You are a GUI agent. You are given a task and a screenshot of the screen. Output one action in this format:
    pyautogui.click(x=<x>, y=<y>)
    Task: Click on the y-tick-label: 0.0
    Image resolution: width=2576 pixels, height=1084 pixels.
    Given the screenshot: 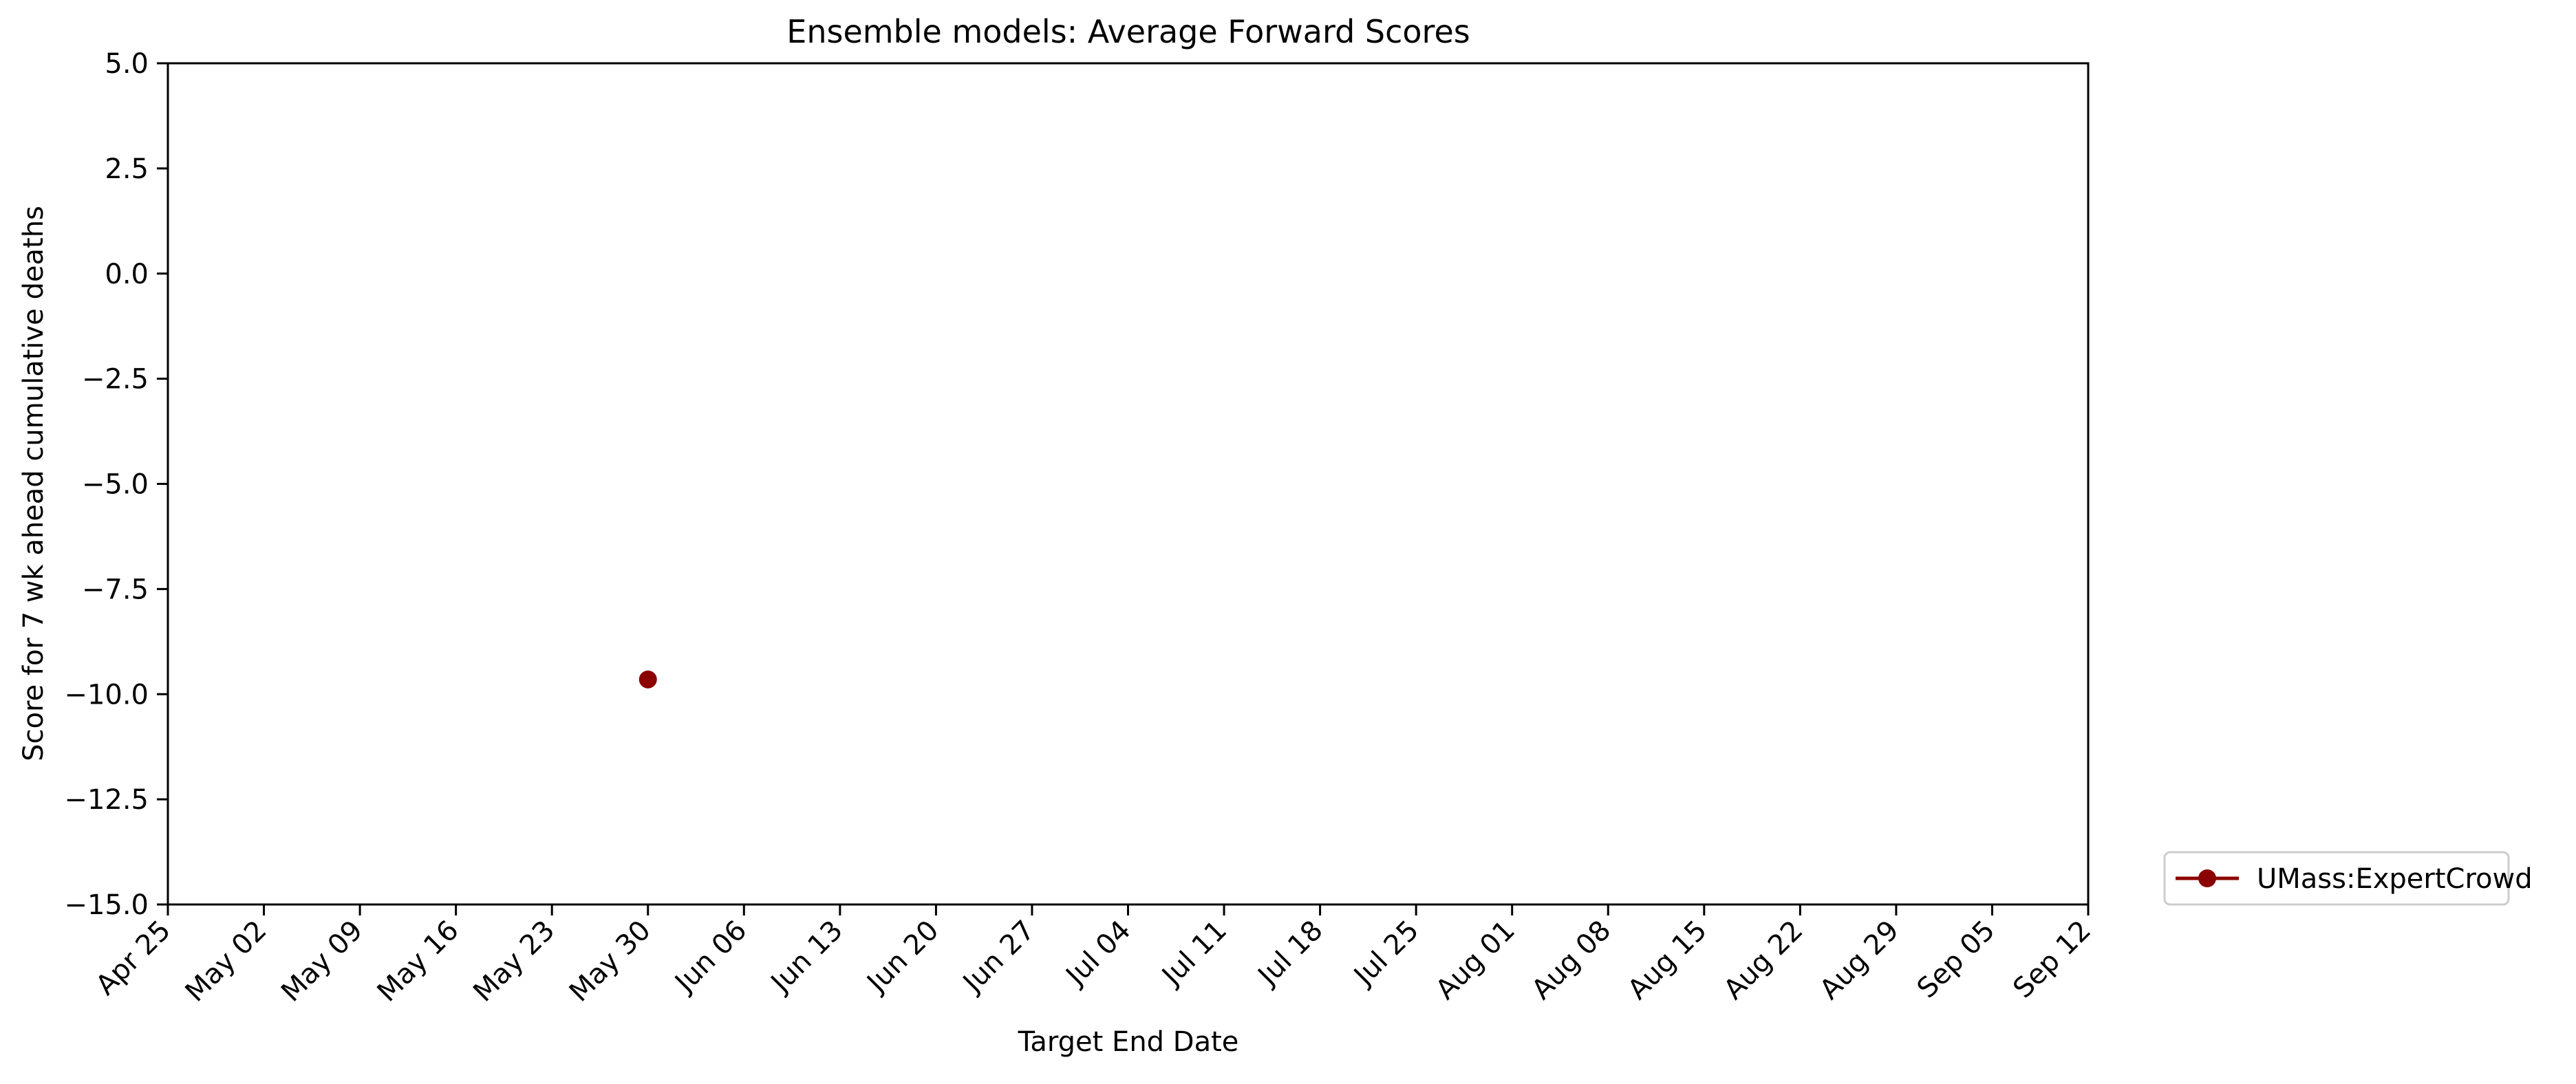 What is the action you would take?
    pyautogui.click(x=127, y=275)
    